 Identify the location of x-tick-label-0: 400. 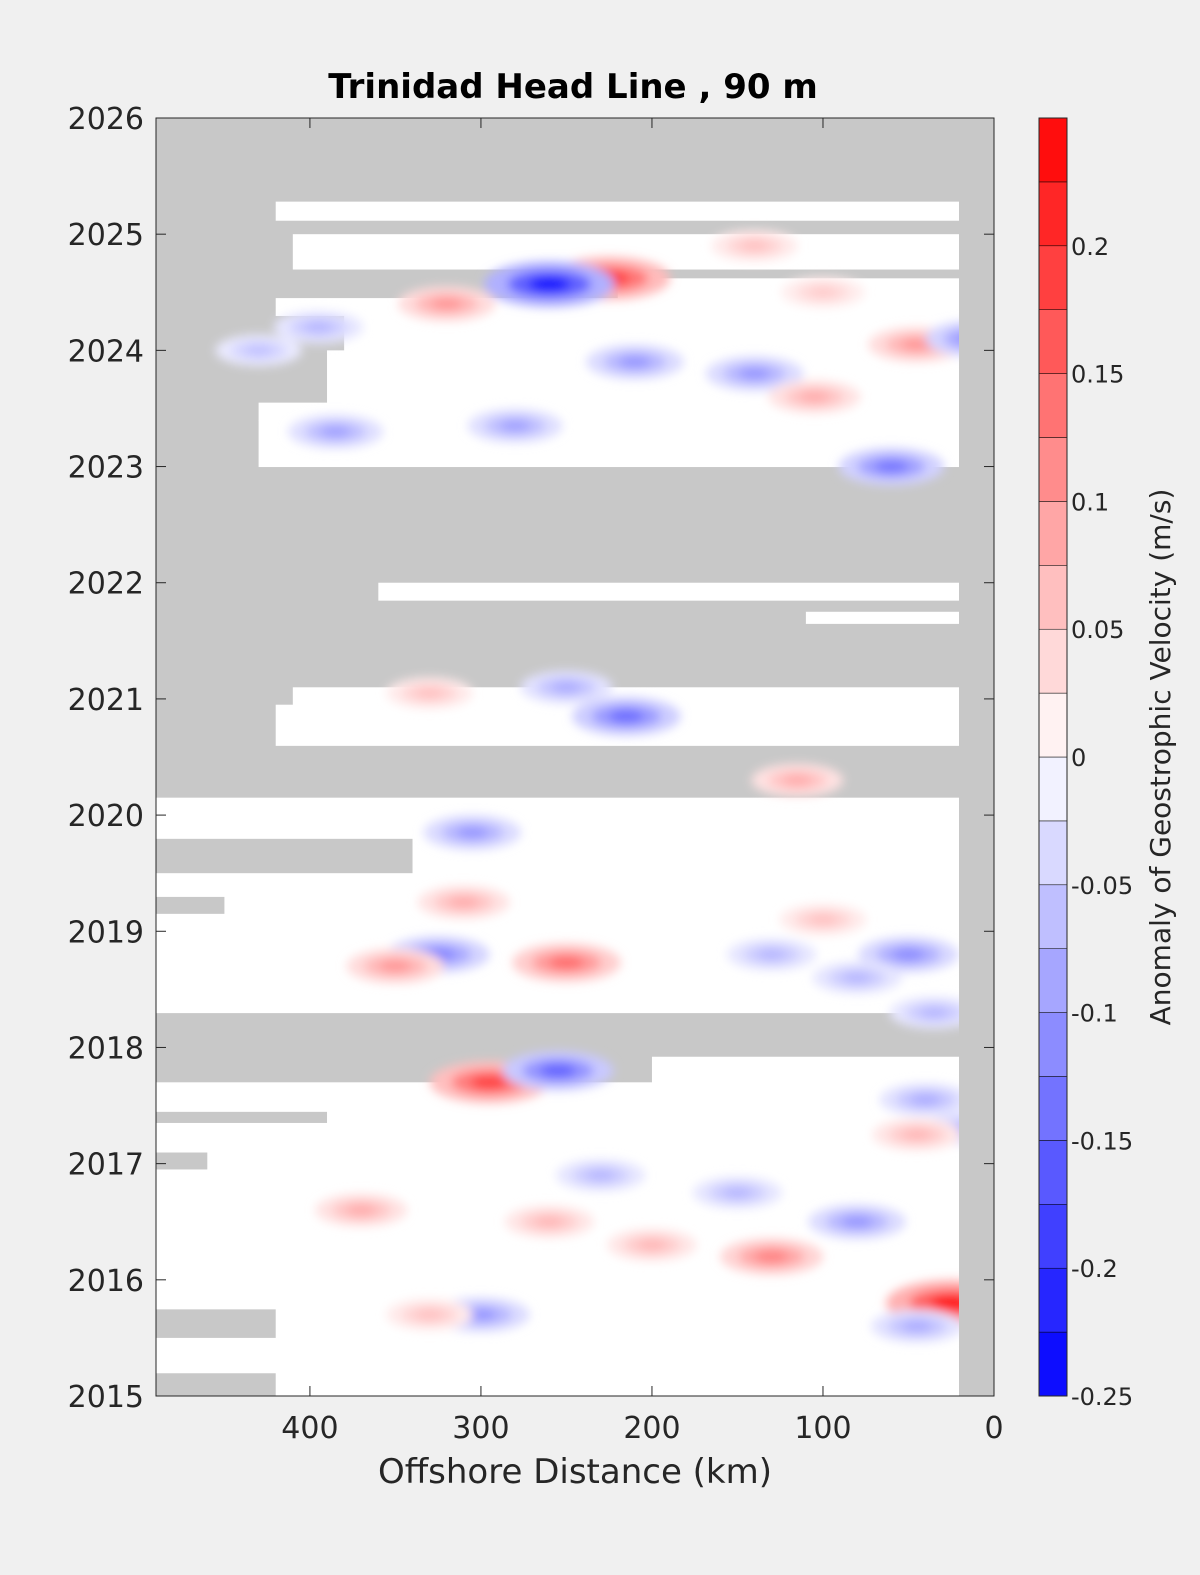
(309, 1428).